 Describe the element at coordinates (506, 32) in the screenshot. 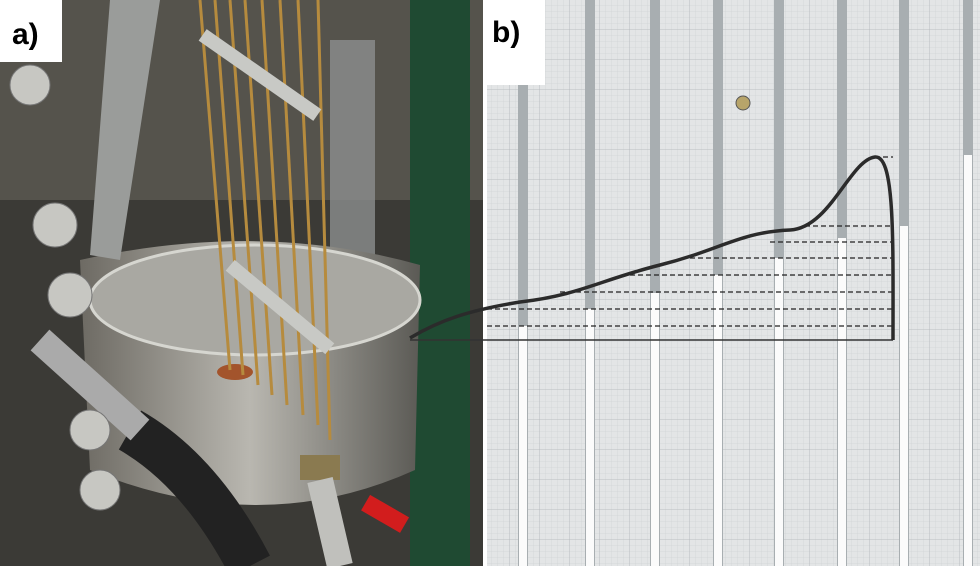

I see `panel-label: b)` at that location.